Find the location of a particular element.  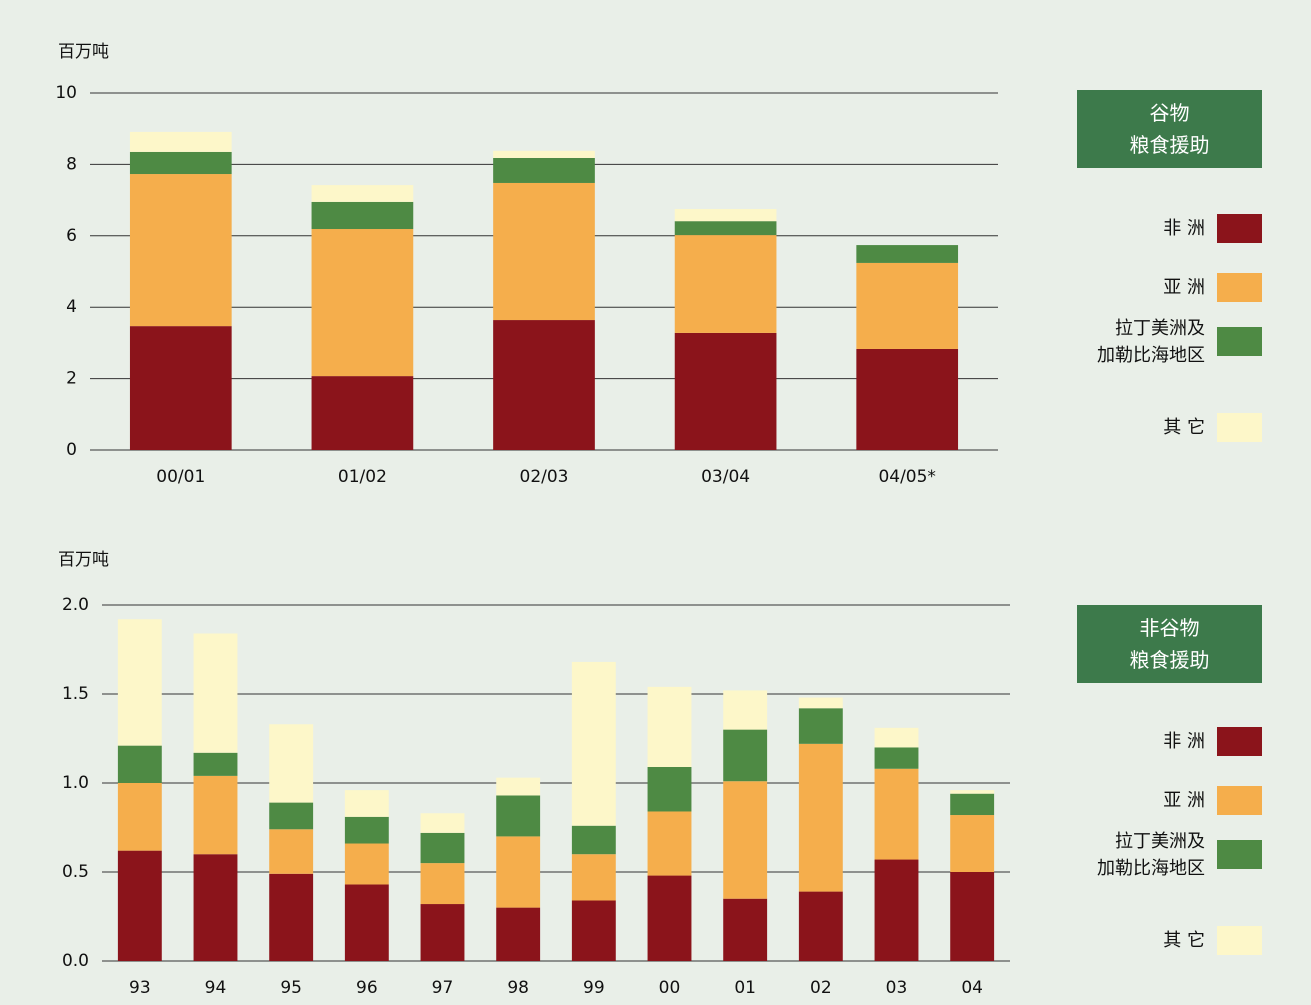

x-tick-label: 95 is located at coordinates (291, 988).